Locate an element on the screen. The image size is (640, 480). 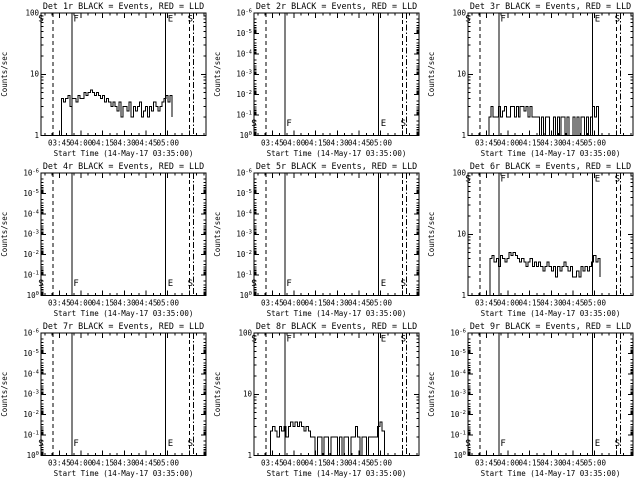
panel-title: Det 7r BLACK = Events, RED = LLD is located at coordinates (123, 326).